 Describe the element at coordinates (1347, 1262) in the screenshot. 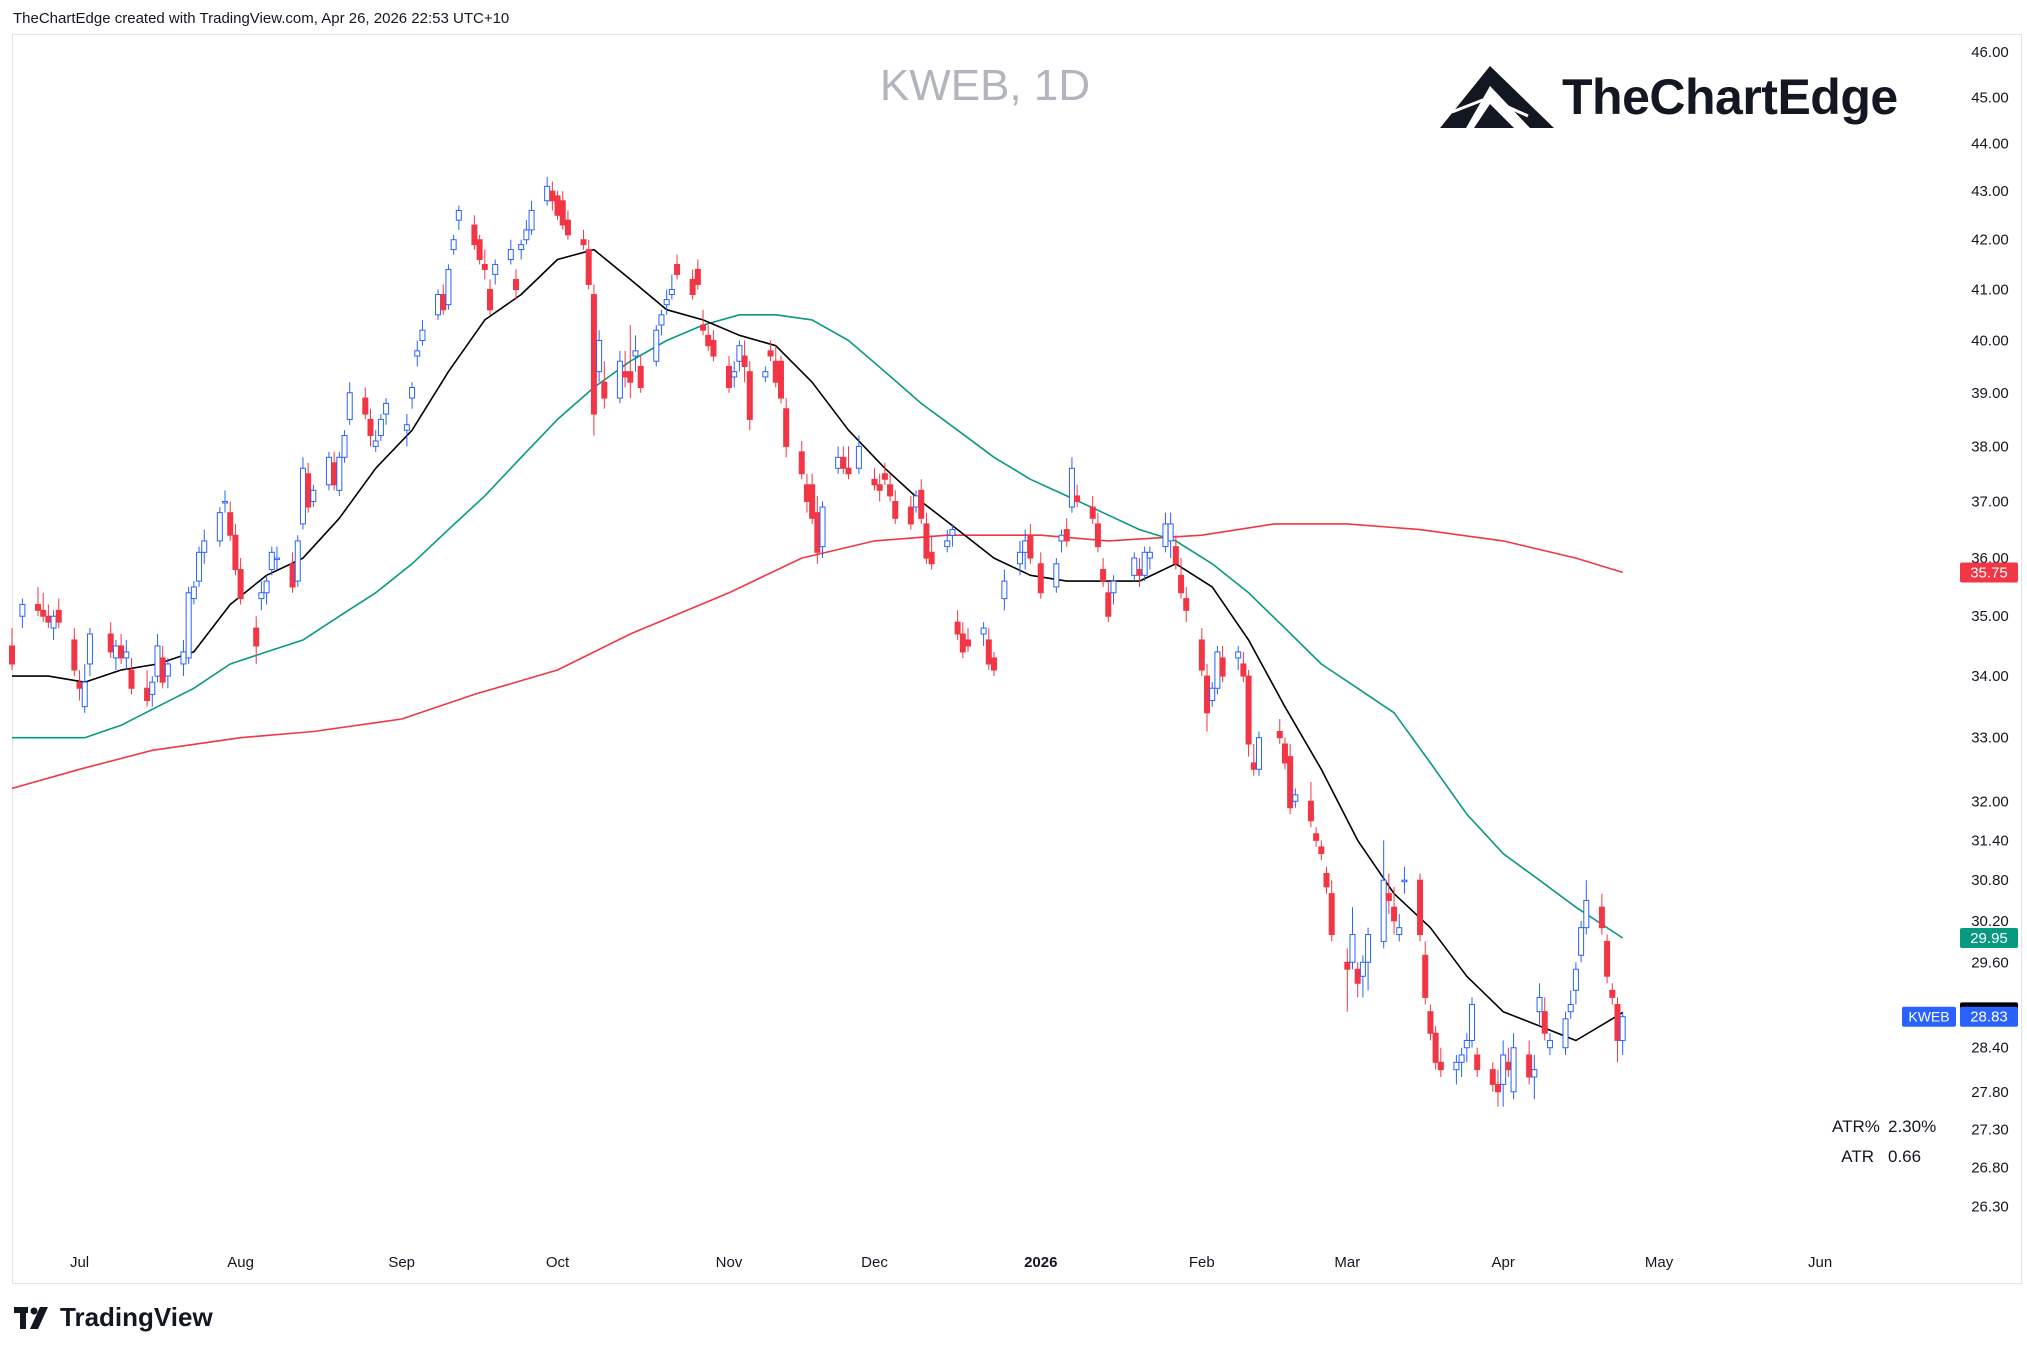

I see `x-tick-label: Mar` at that location.